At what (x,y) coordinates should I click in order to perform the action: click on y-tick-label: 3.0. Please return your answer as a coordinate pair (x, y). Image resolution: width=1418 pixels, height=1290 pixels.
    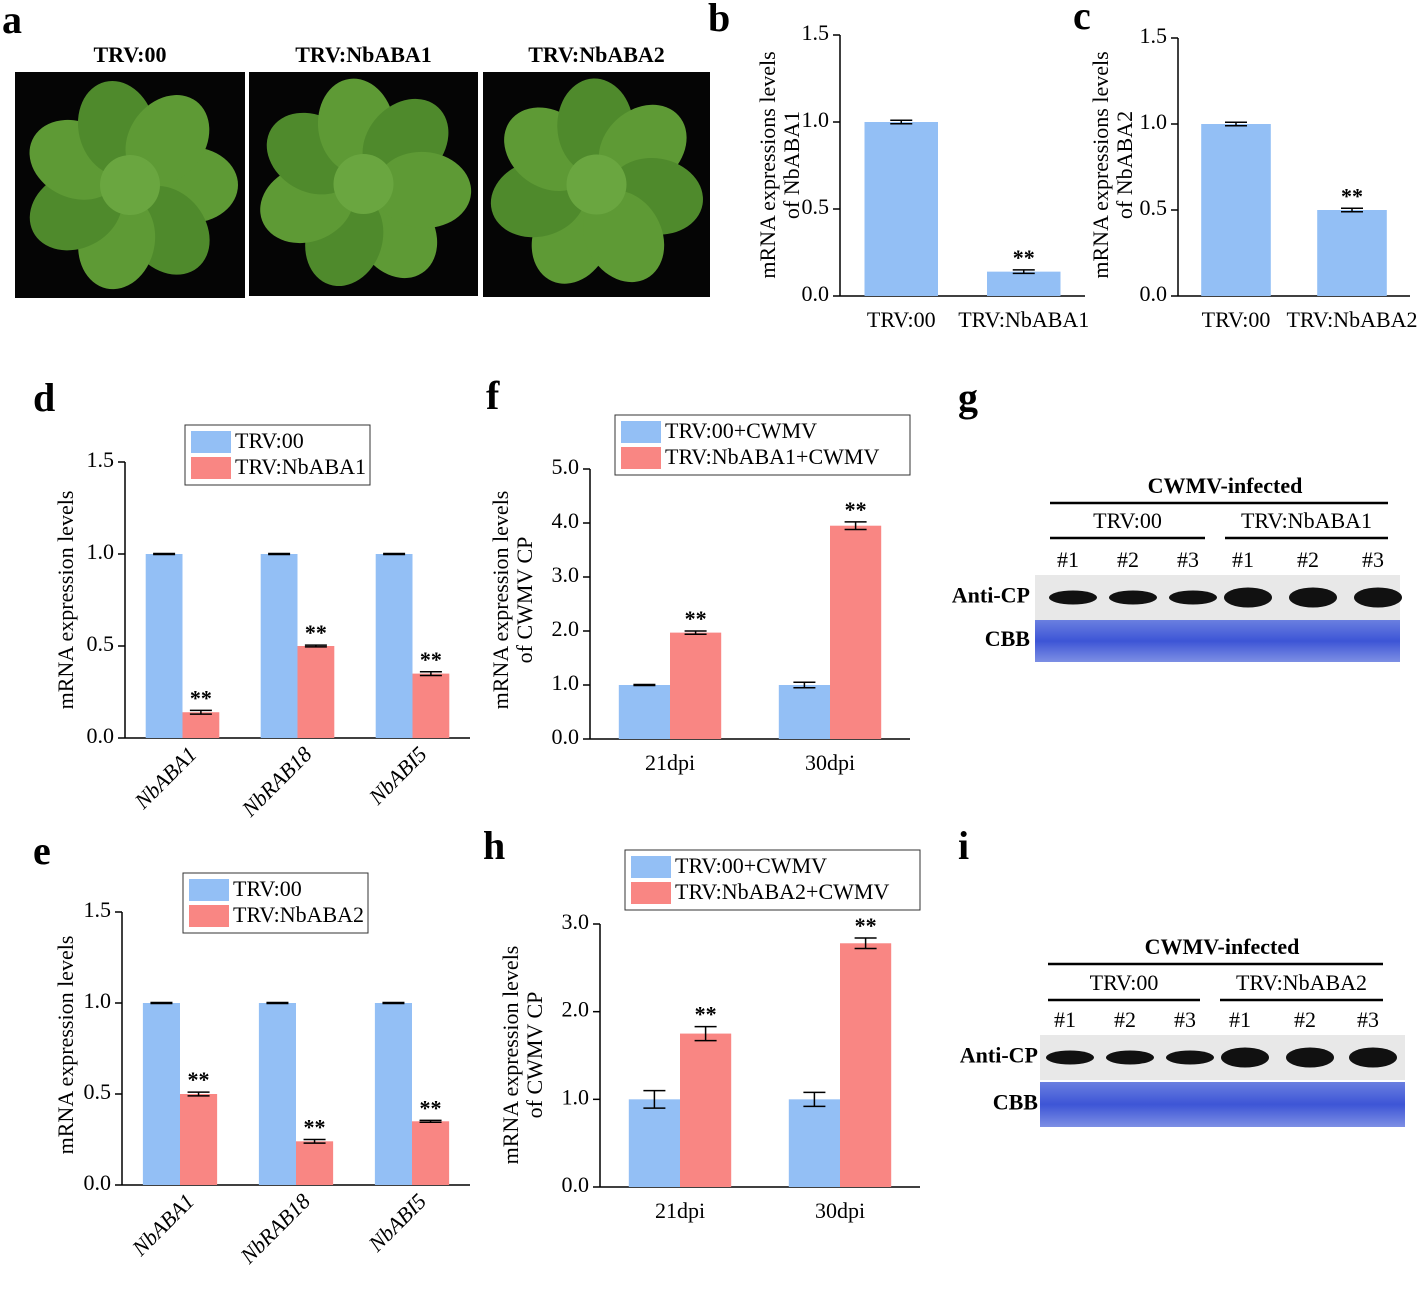
    Looking at the image, I should click on (566, 574).